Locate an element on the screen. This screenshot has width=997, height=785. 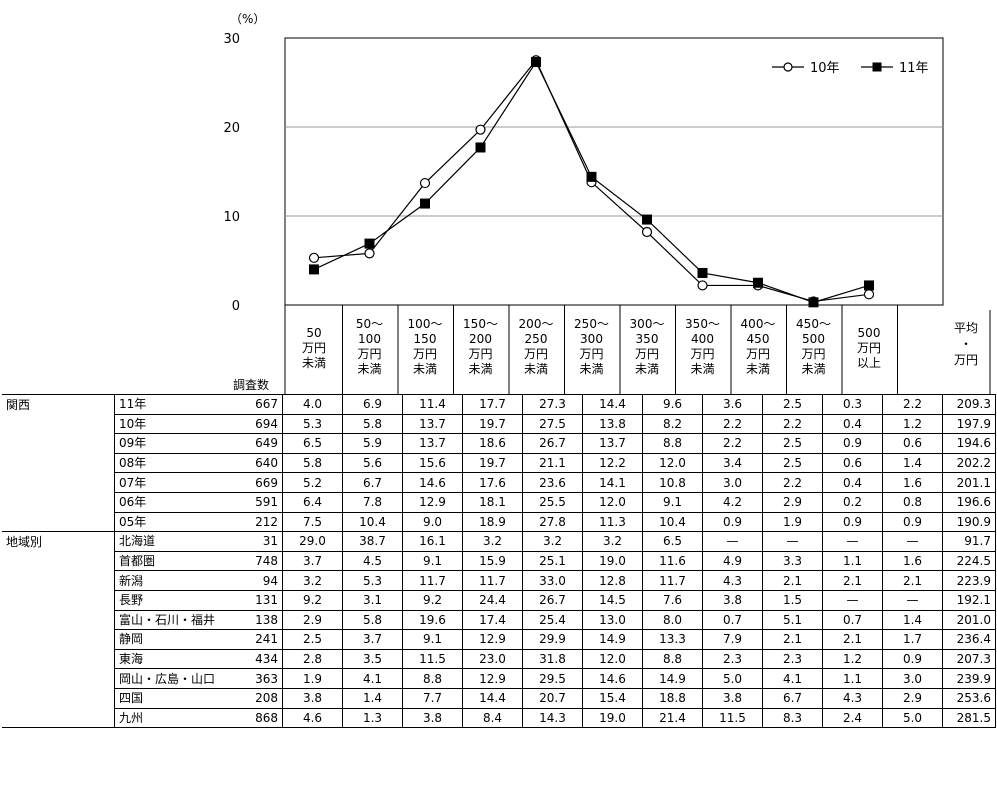
average-cell: 201.1 is located at coordinates (969, 482).